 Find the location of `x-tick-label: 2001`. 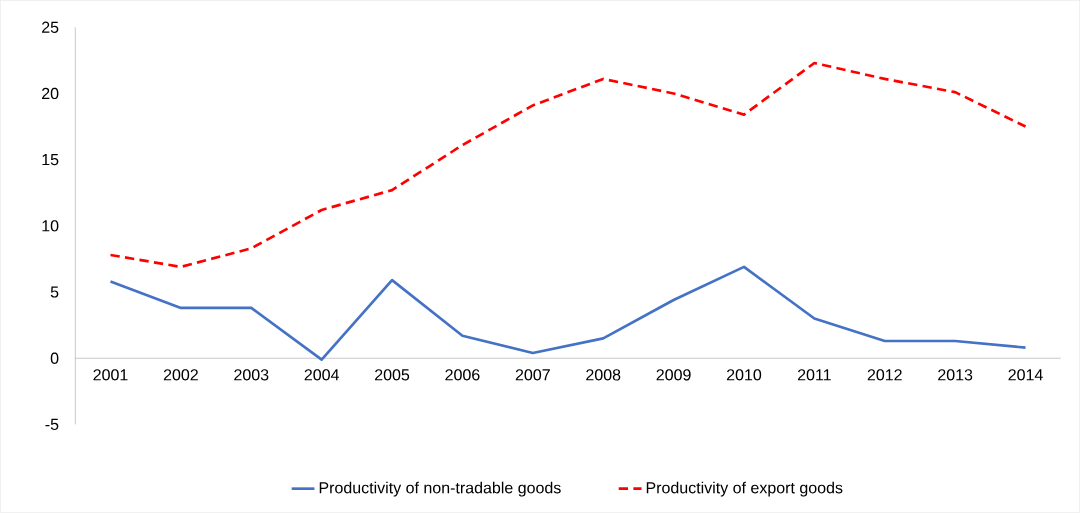

x-tick-label: 2001 is located at coordinates (110, 375).